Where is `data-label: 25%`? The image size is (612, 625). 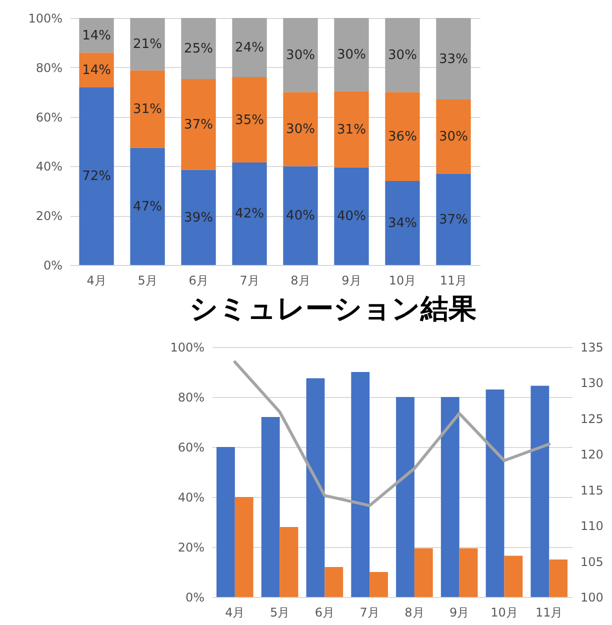 data-label: 25% is located at coordinates (198, 49).